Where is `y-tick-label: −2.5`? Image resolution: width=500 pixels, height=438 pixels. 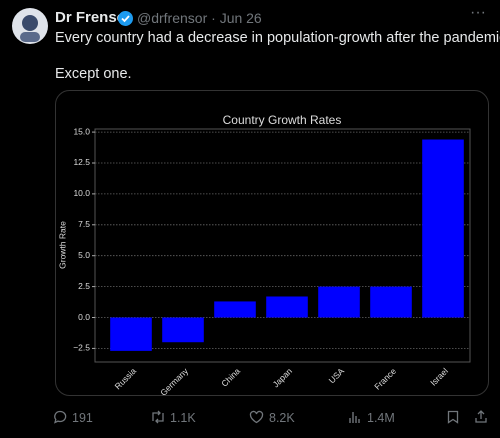
y-tick-label: −2.5 is located at coordinates (81, 348).